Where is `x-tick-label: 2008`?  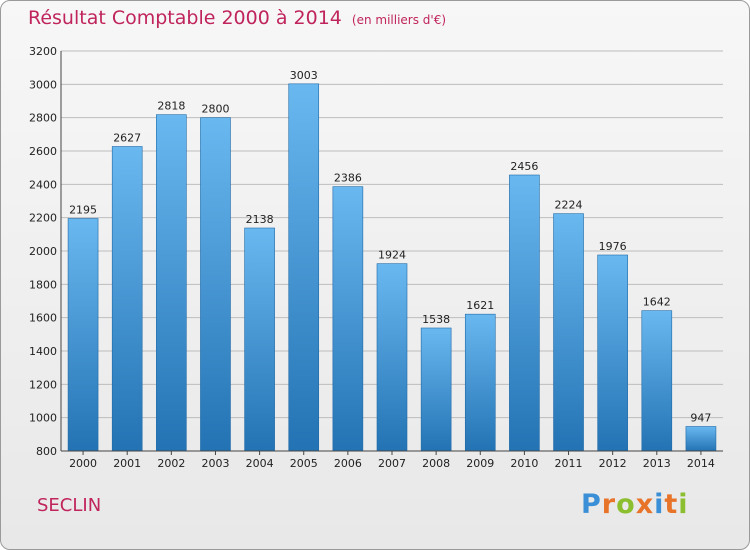 x-tick-label: 2008 is located at coordinates (436, 463).